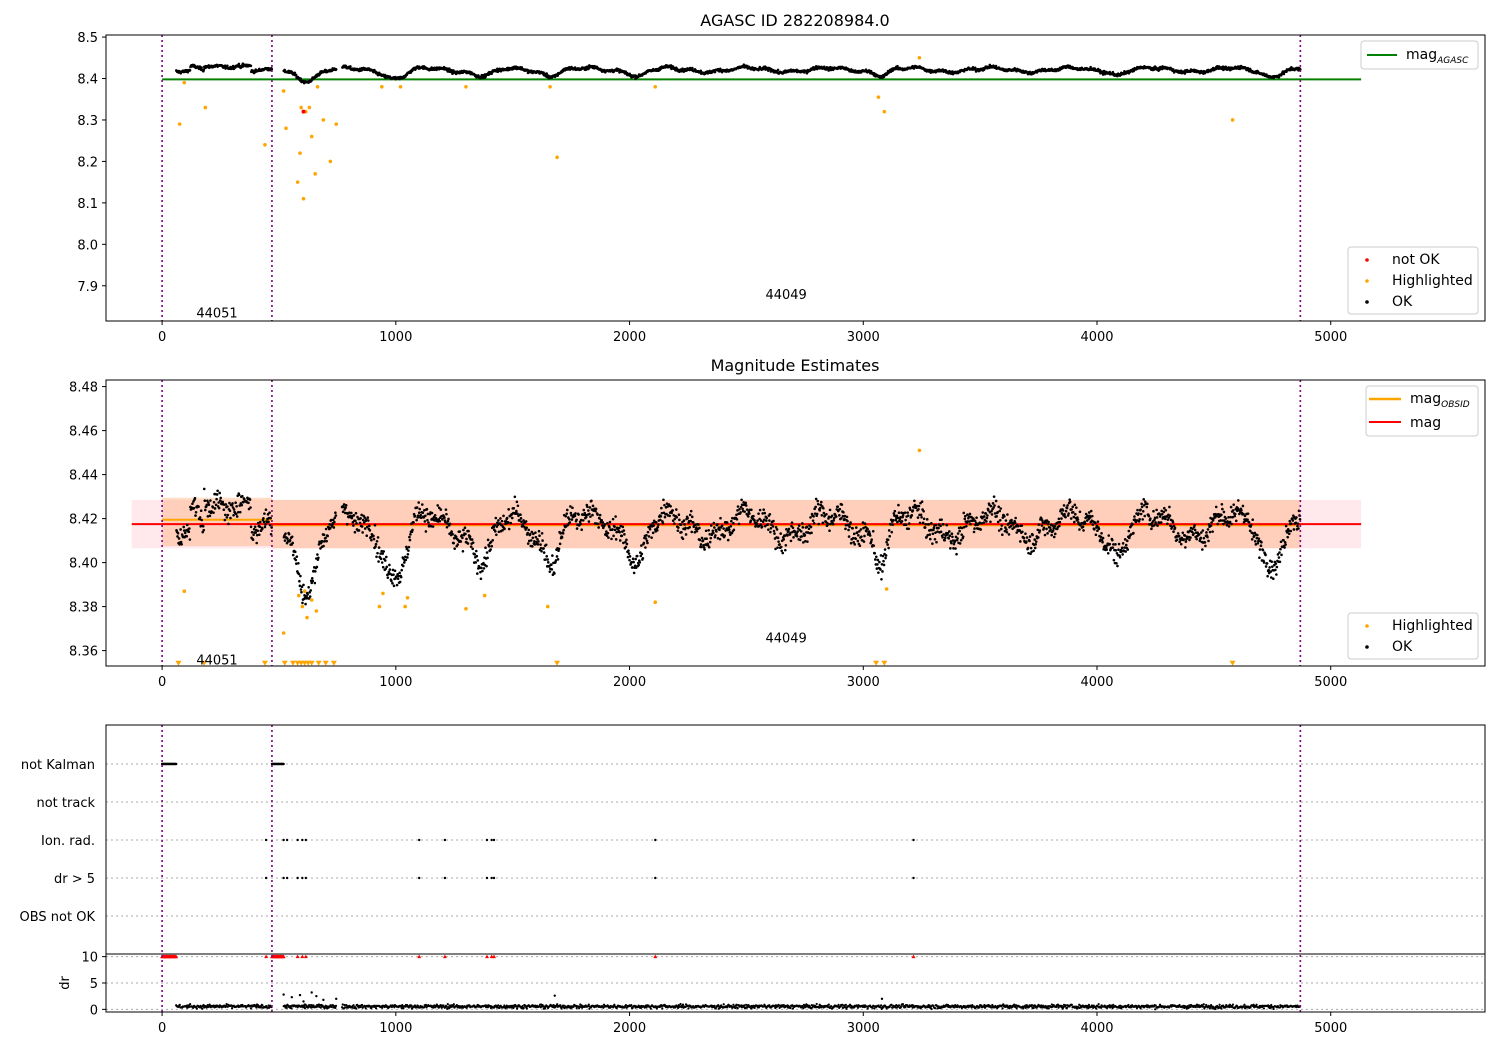  Describe the element at coordinates (287, 840) in the screenshot. I see `flag-point` at that location.